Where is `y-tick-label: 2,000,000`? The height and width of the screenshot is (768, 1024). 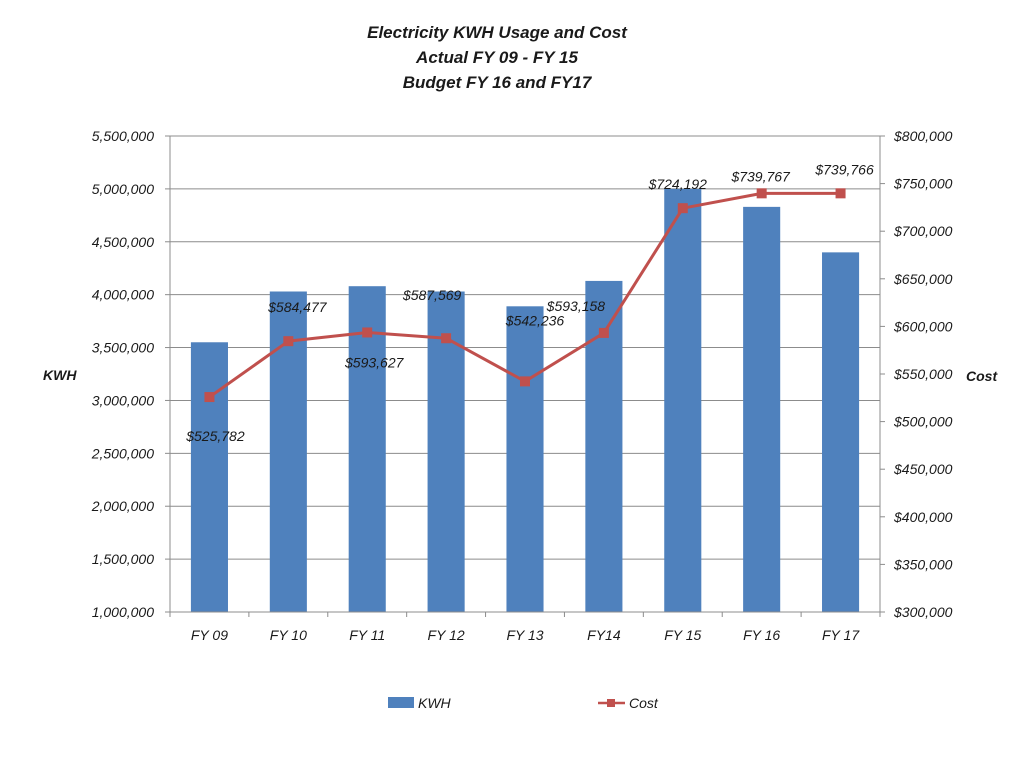
y-tick-label: 2,000,000 is located at coordinates (122, 506).